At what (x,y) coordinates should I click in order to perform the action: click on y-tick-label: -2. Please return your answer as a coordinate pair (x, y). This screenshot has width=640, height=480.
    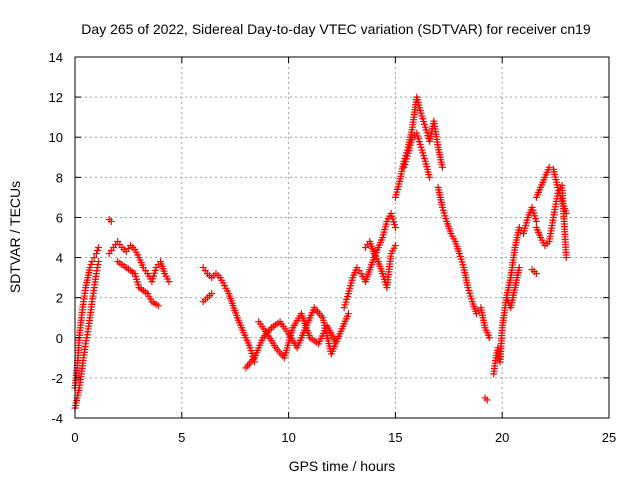
    Looking at the image, I should click on (57, 378).